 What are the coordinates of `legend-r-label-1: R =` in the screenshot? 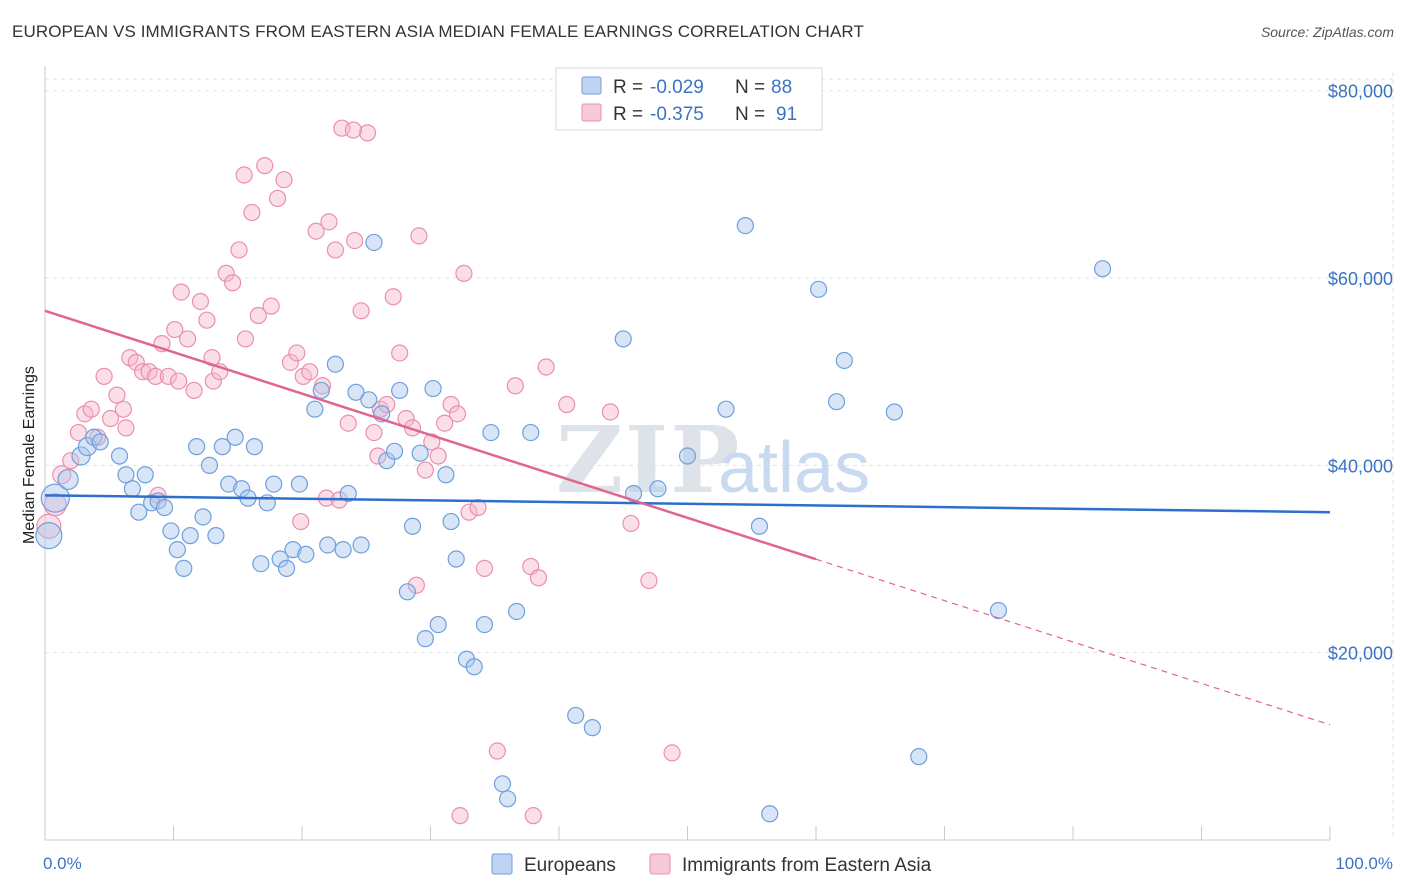 It's located at (628, 87).